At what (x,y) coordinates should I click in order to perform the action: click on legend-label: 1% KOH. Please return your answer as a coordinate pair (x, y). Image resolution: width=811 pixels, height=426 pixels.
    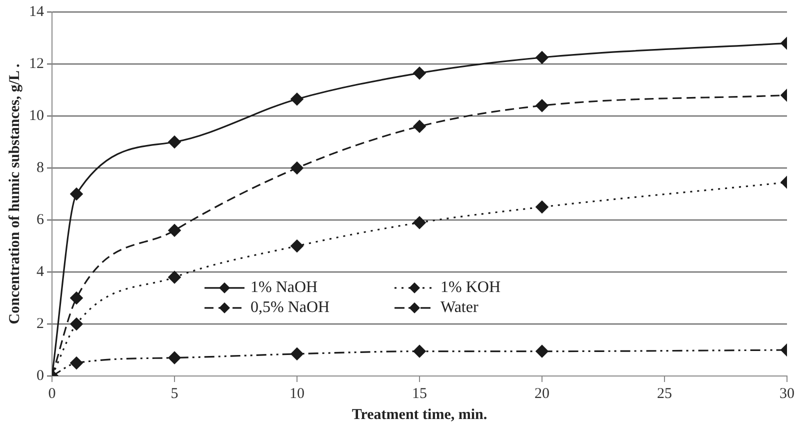
    Looking at the image, I should click on (470, 287).